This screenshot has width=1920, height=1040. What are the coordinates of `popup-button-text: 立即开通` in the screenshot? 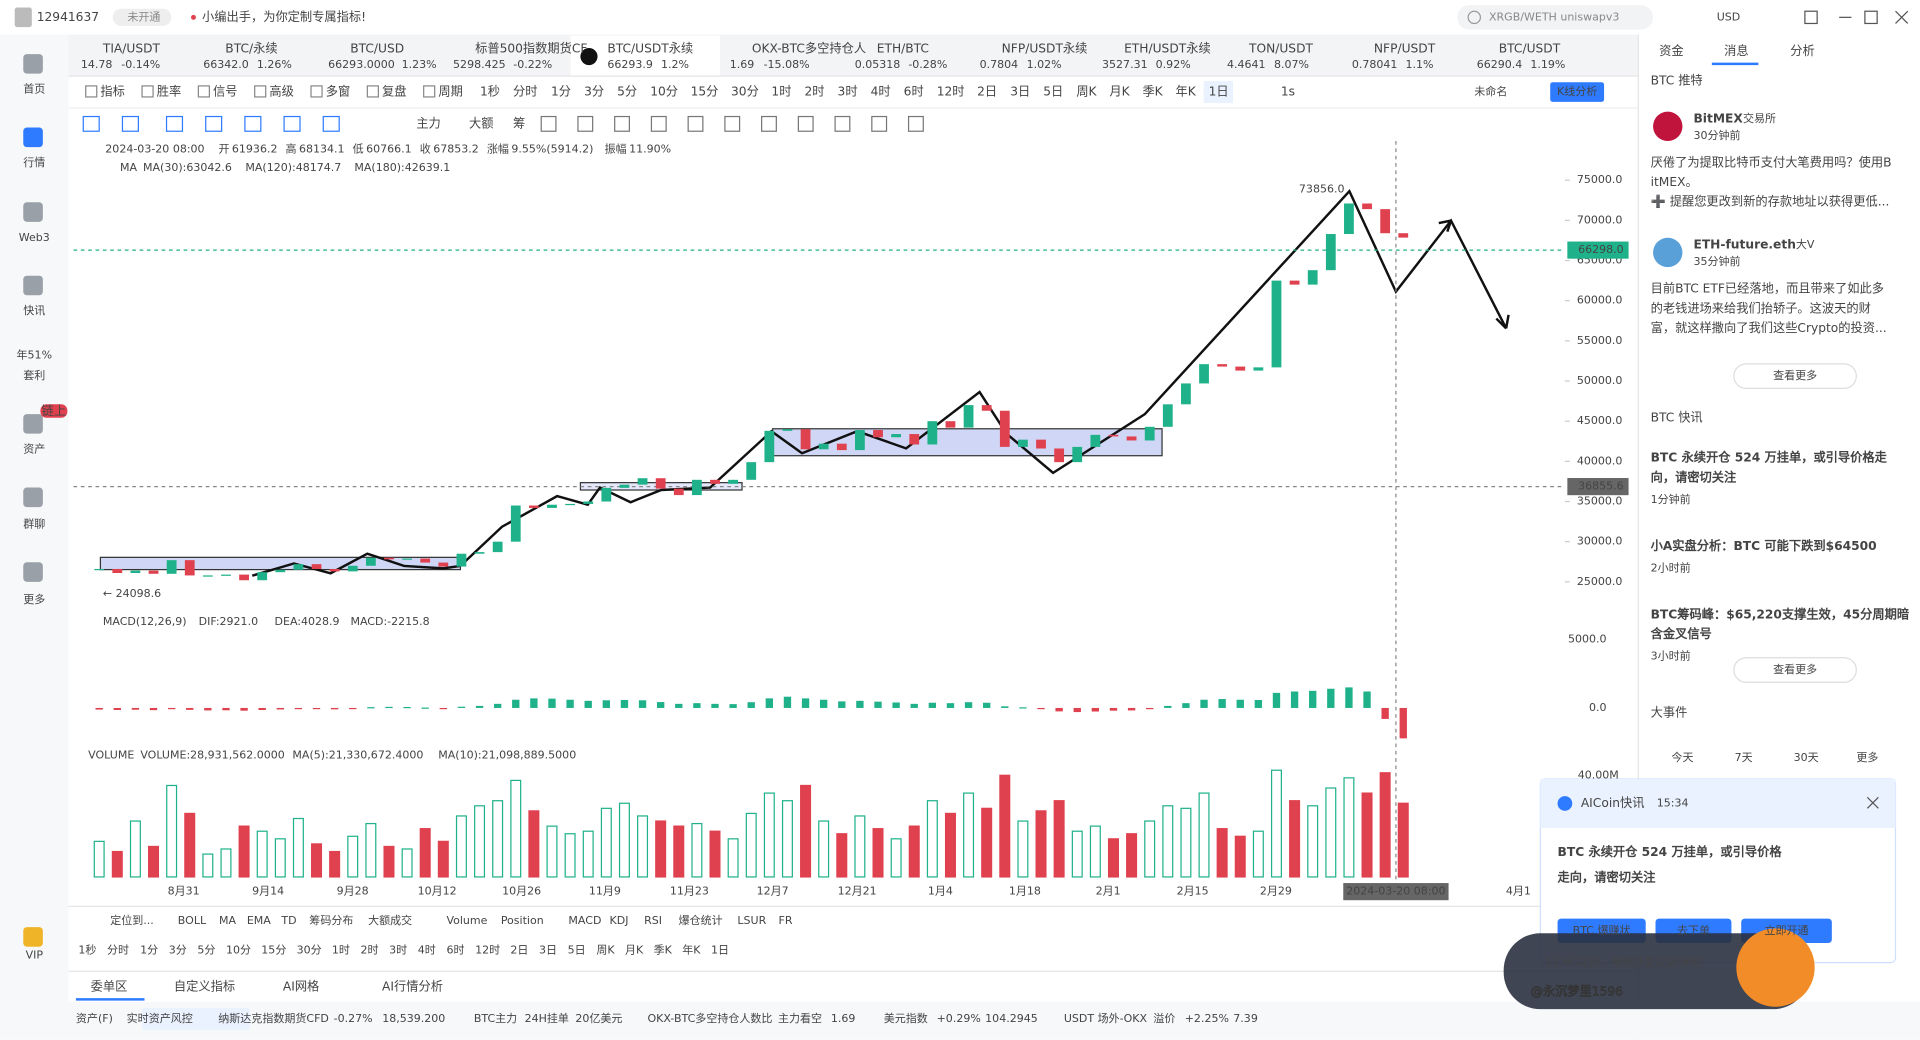 It's located at (1786, 930).